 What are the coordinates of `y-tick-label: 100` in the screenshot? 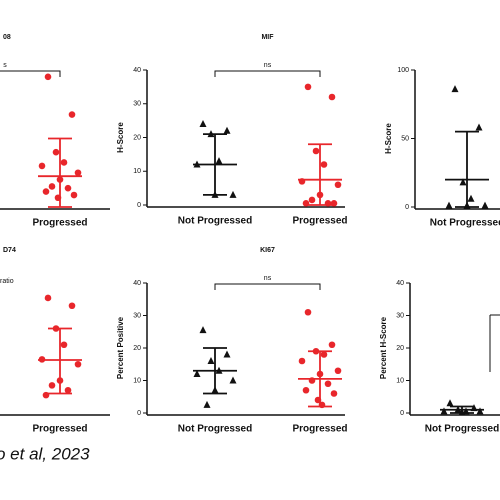 It's located at (403, 70).